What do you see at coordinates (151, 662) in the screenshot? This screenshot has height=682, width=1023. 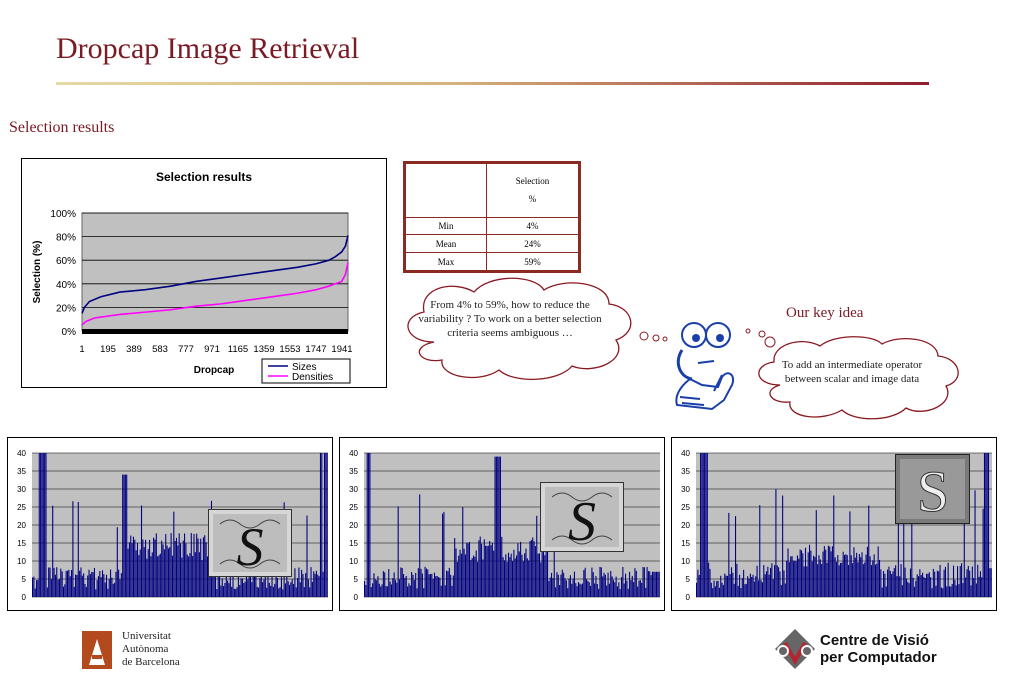 I see `uab-line-3: de Barcelona` at bounding box center [151, 662].